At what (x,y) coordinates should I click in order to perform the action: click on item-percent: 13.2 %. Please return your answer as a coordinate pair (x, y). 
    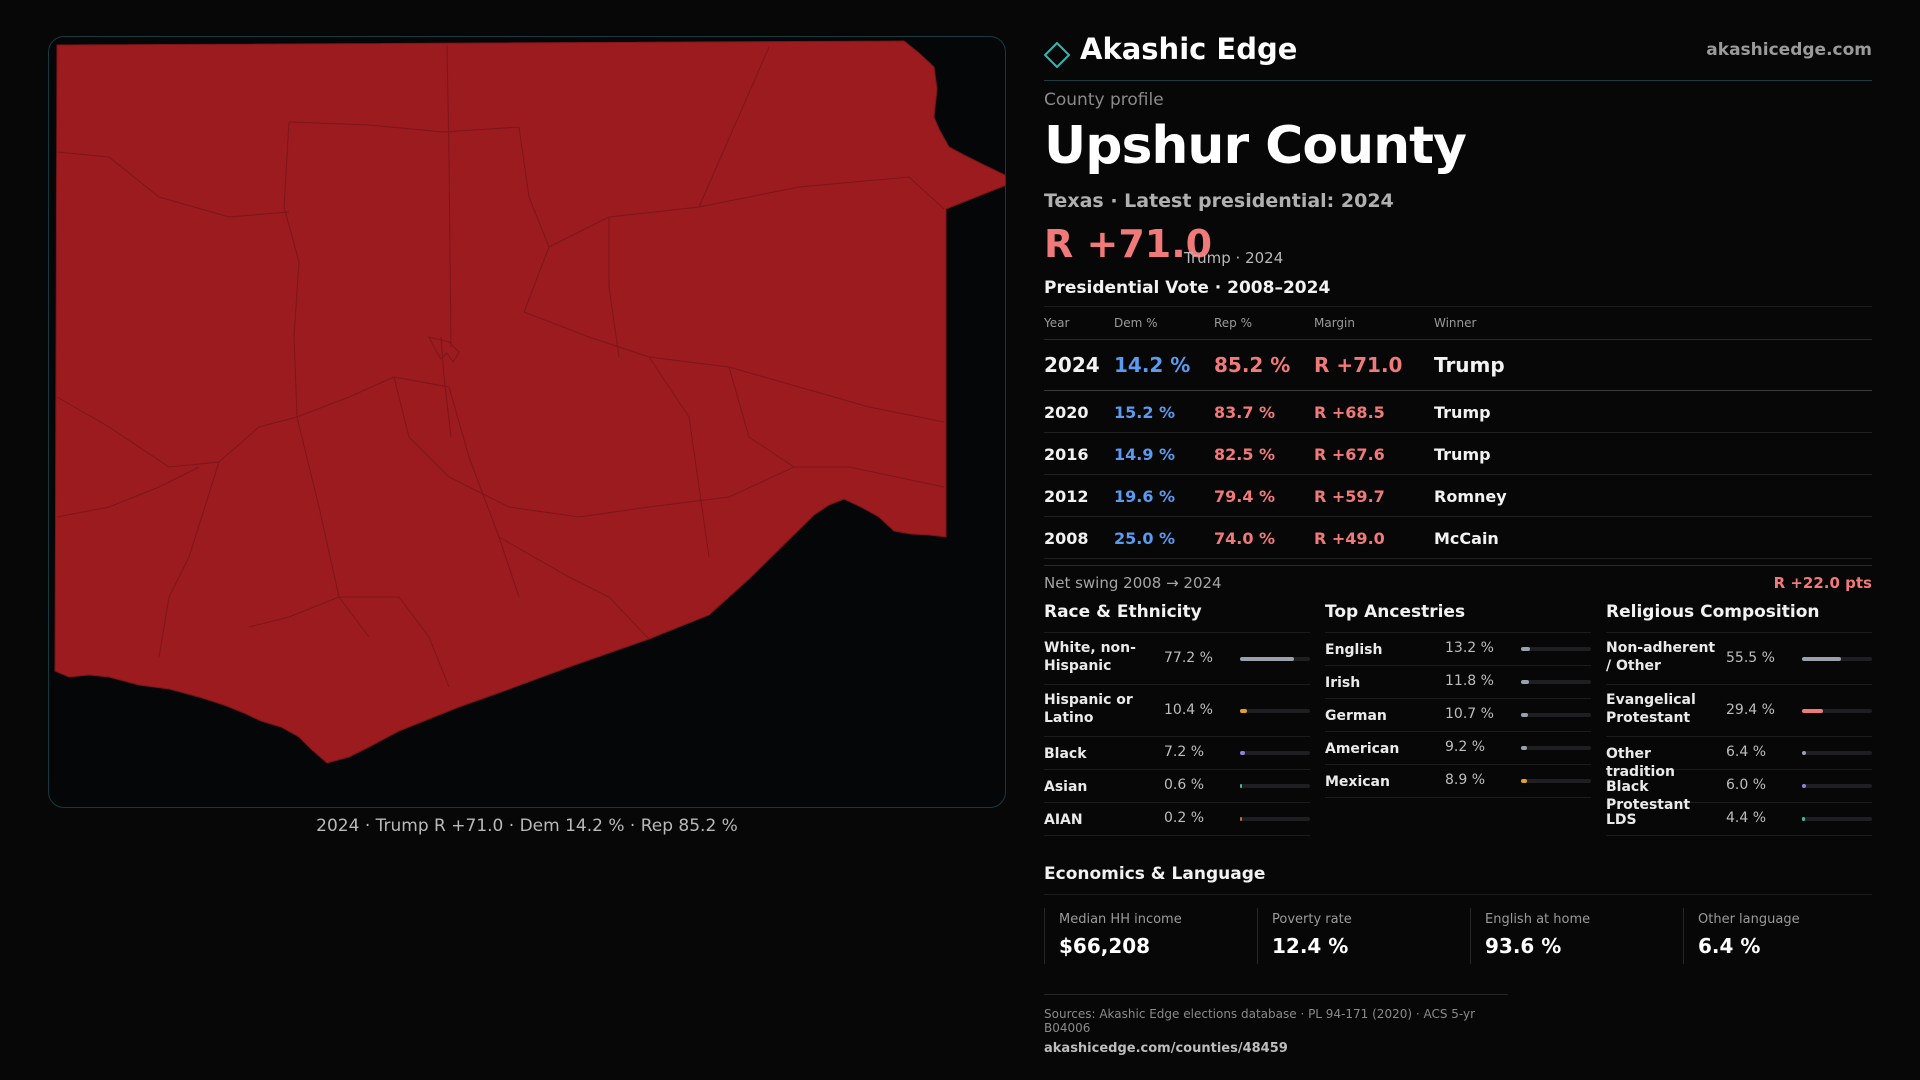
    Looking at the image, I should click on (1469, 648).